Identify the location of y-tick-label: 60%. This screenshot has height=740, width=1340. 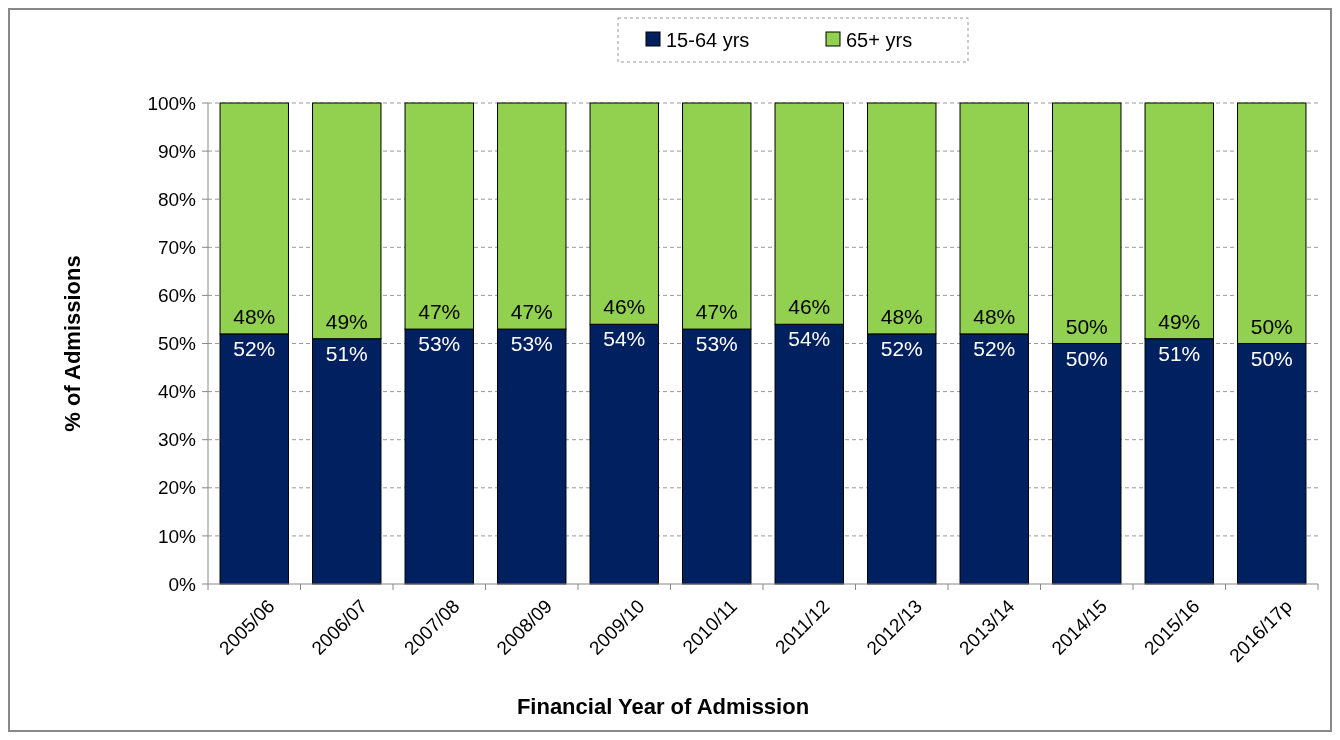
(177, 296).